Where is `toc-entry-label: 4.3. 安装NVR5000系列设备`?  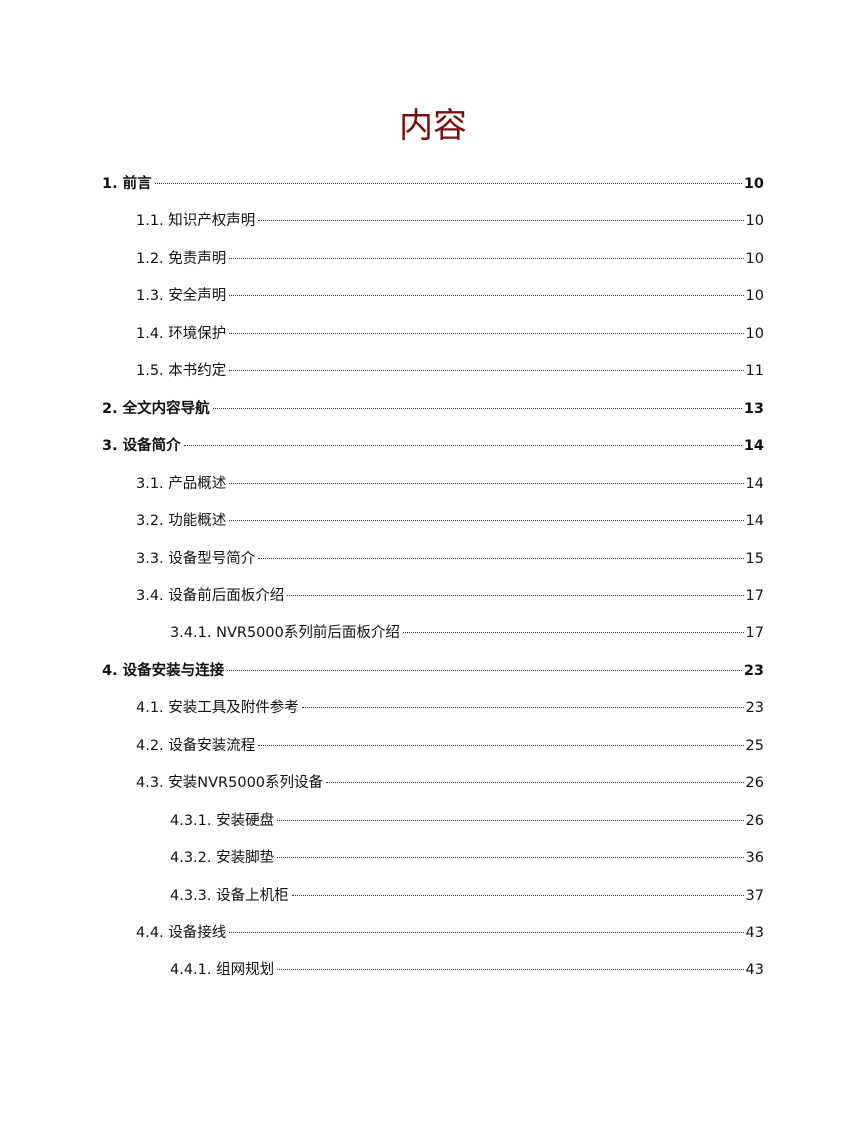 toc-entry-label: 4.3. 安装NVR5000系列设备 is located at coordinates (230, 783).